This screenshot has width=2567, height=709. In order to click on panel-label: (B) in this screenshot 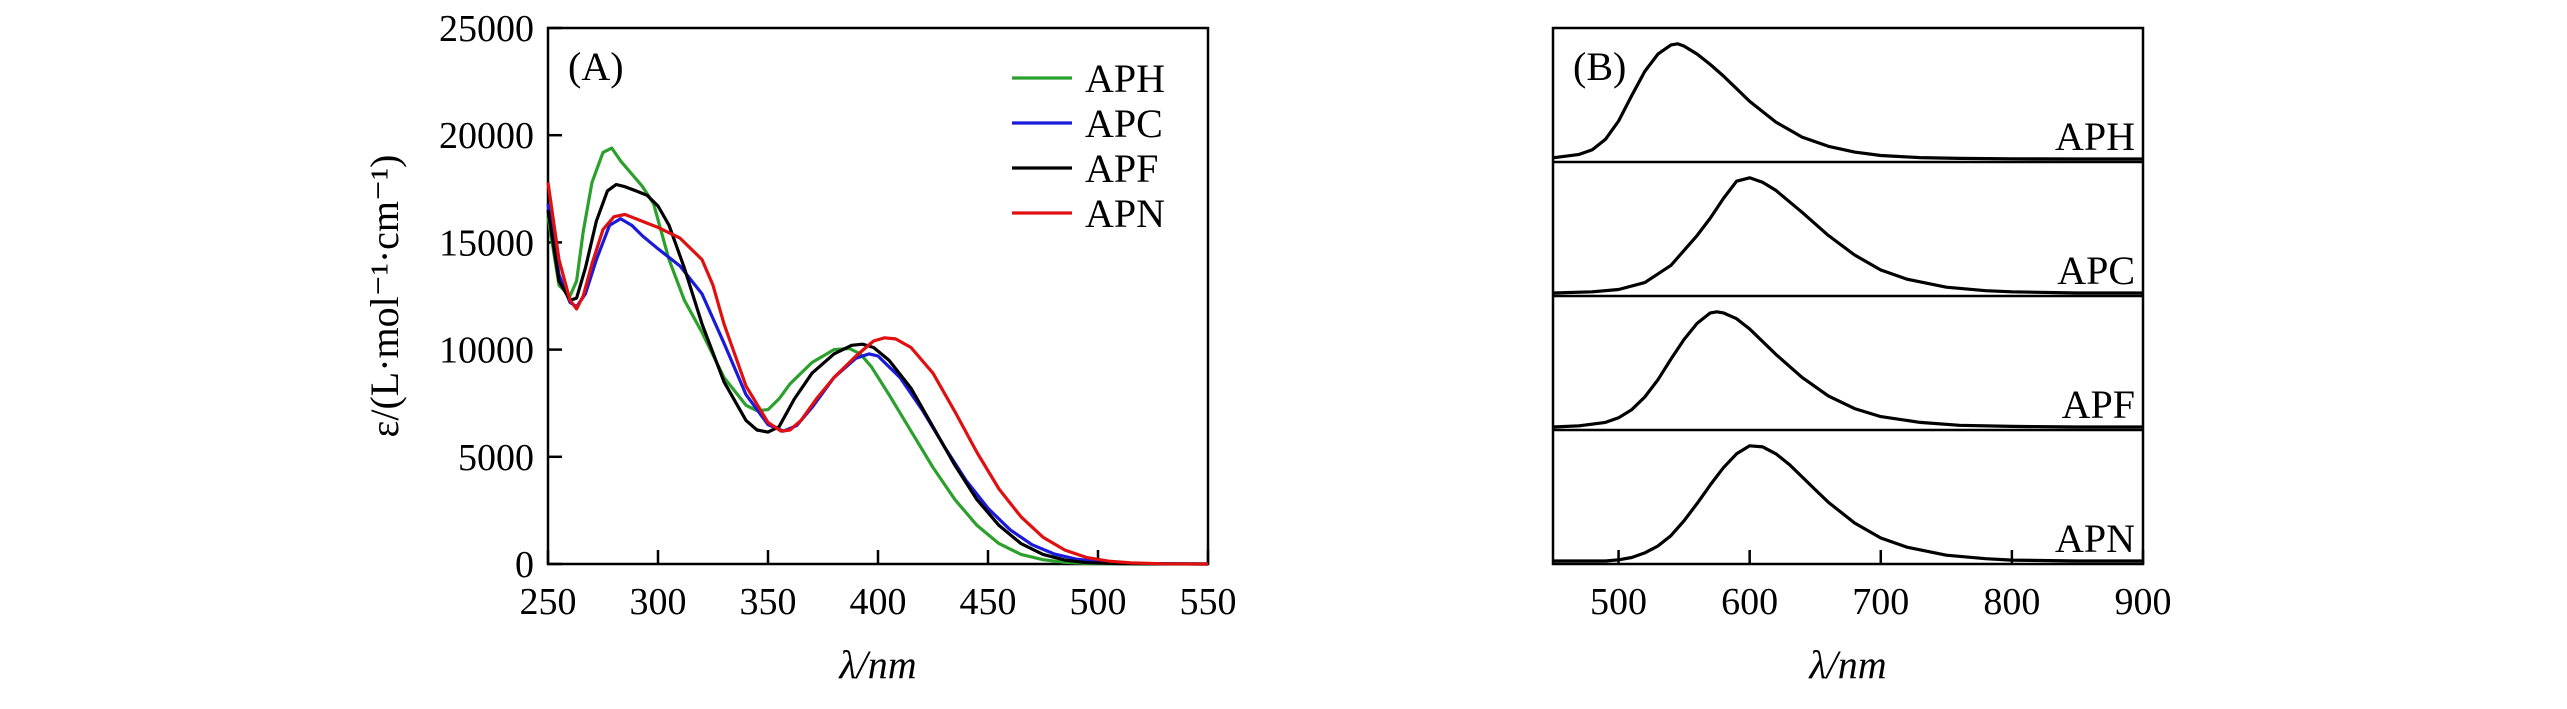, I will do `click(1599, 66)`.